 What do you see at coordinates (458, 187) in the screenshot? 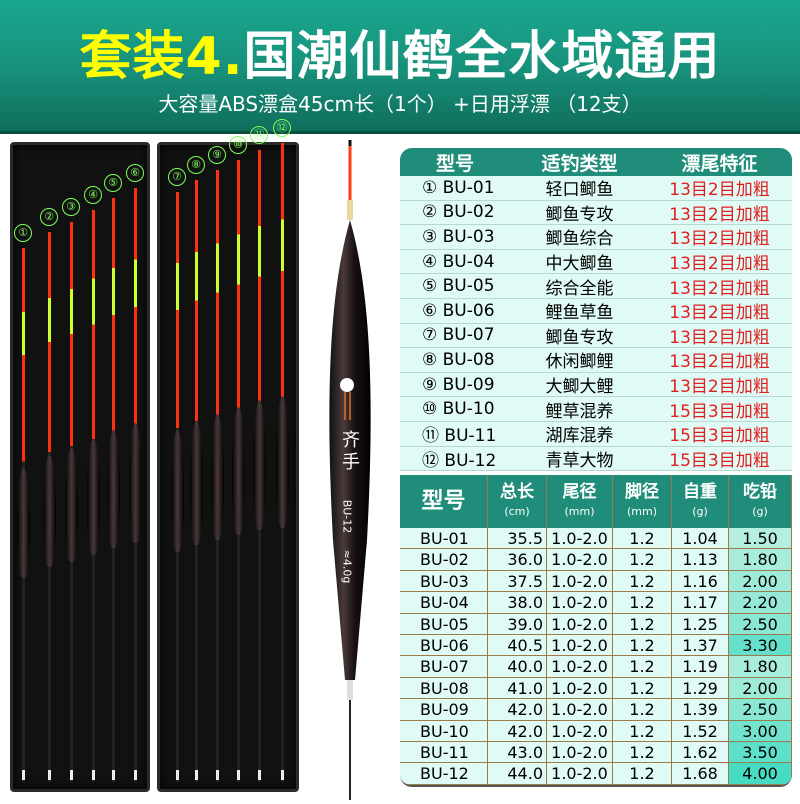
I see `model-cell: ① BU-01` at bounding box center [458, 187].